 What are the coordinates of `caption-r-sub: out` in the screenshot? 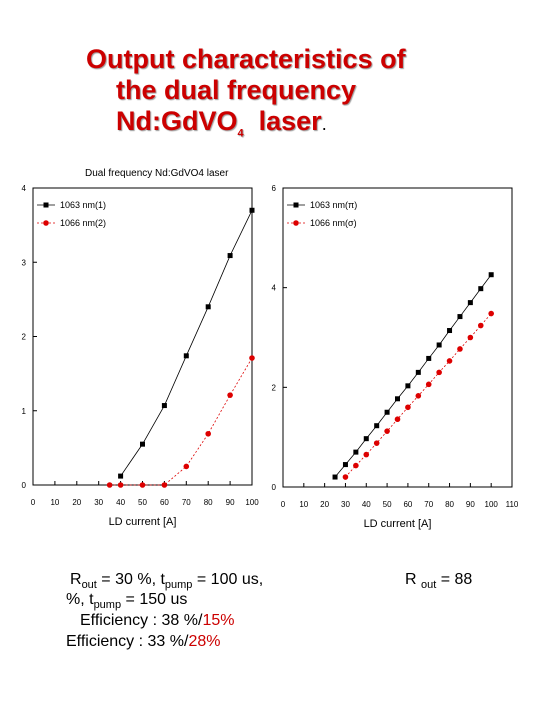 It's located at (89, 585).